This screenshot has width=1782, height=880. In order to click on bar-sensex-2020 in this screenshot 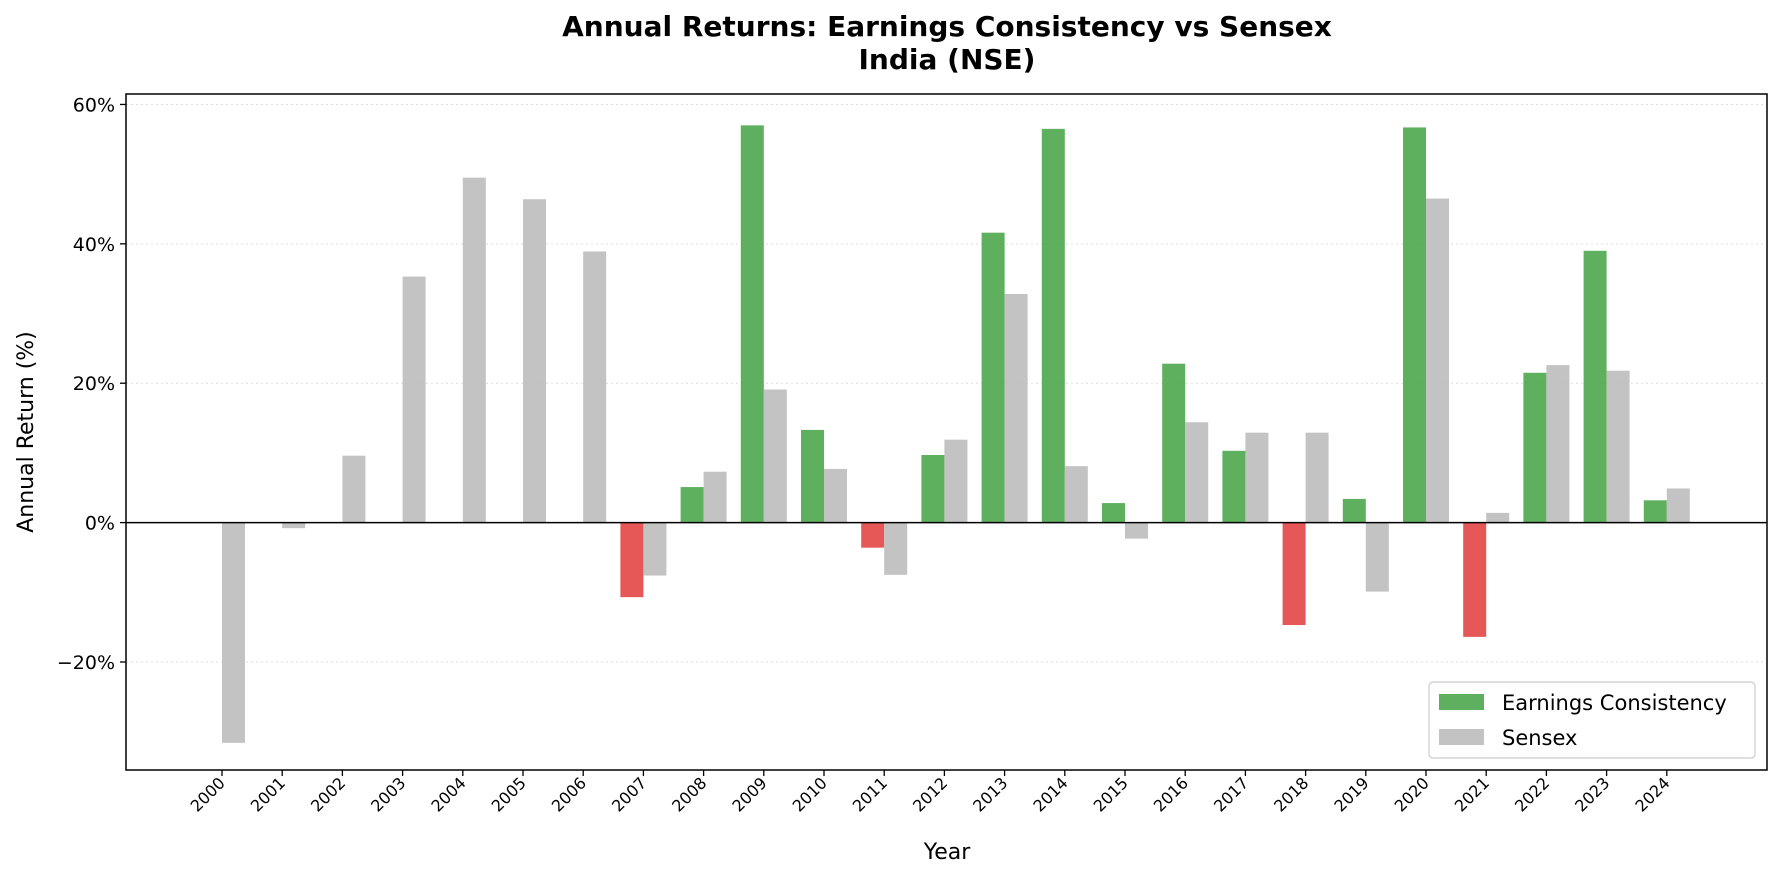, I will do `click(1437, 360)`.